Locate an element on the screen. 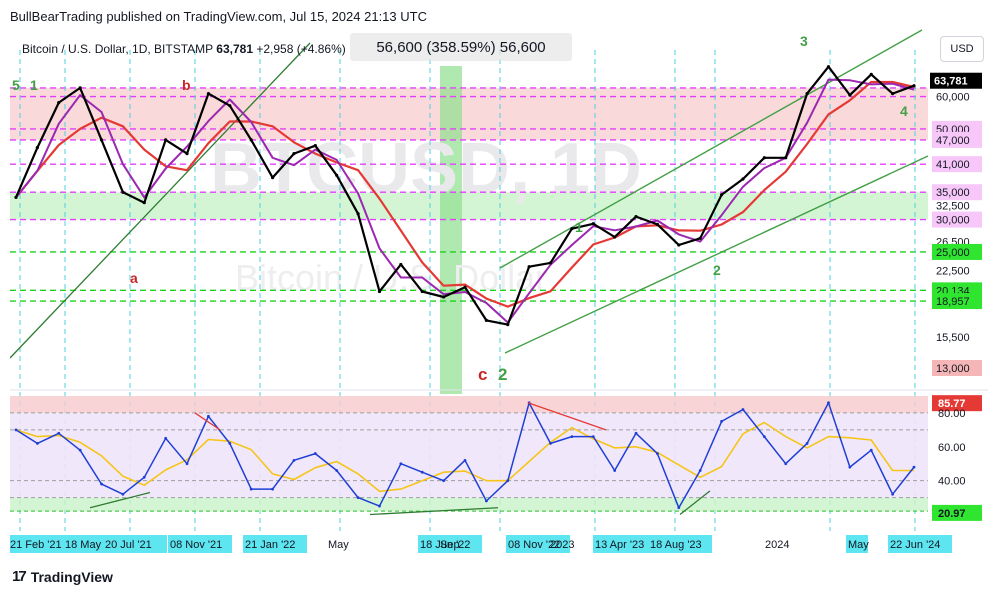 This screenshot has height=596, width=1000. time-axis-label: 2023 is located at coordinates (562, 545).